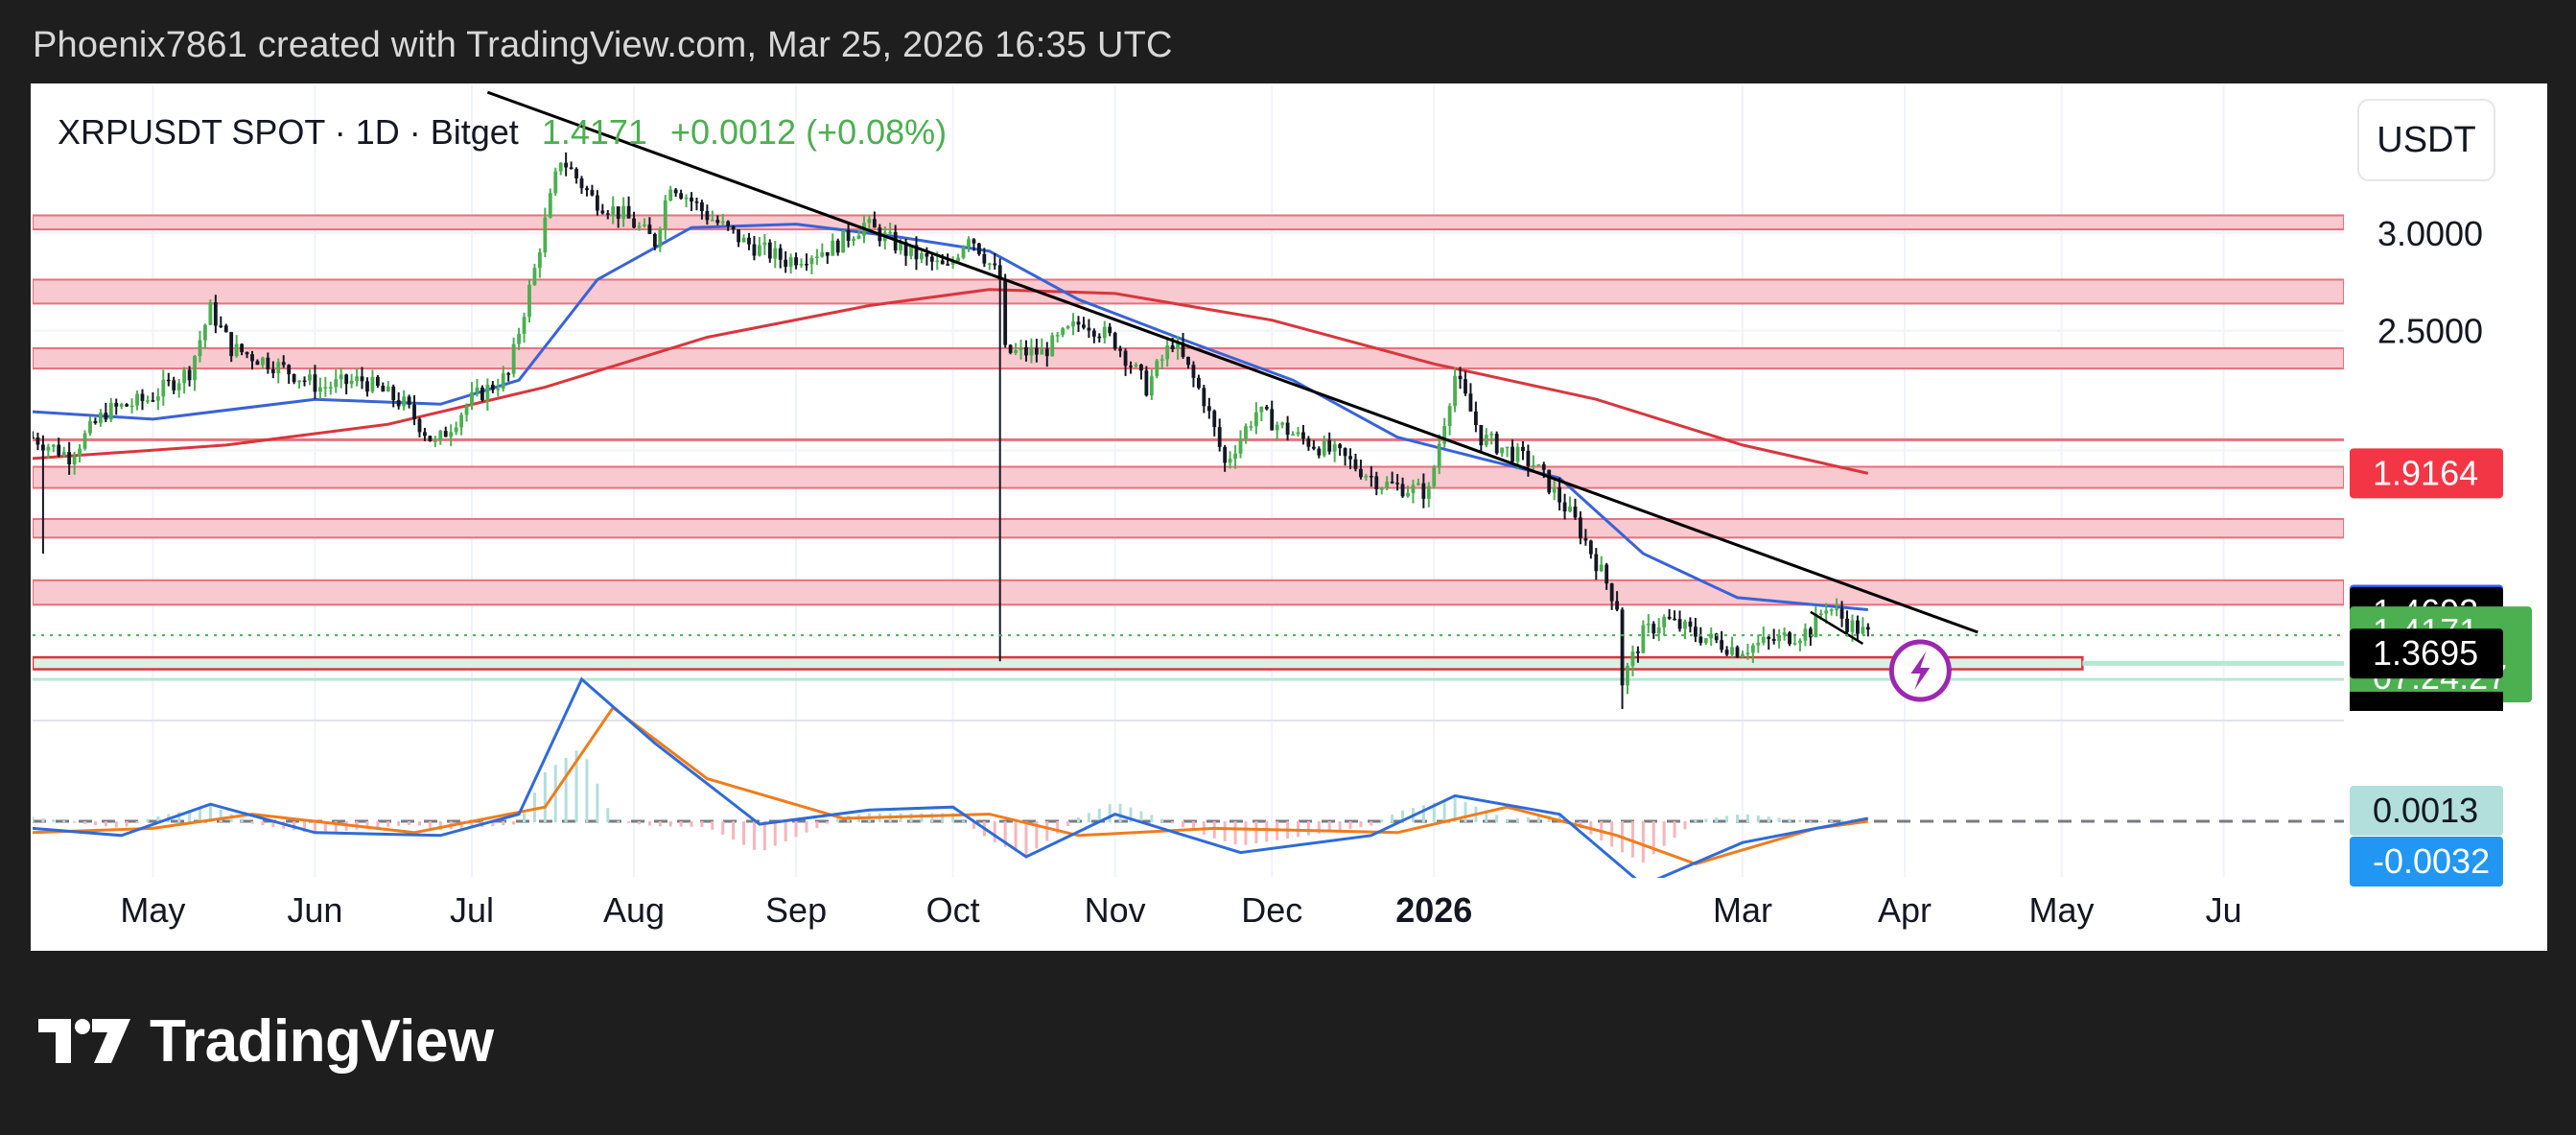 The image size is (2576, 1135). Describe the element at coordinates (322, 1041) in the screenshot. I see `tradingview-wordmark: TradingView` at that location.